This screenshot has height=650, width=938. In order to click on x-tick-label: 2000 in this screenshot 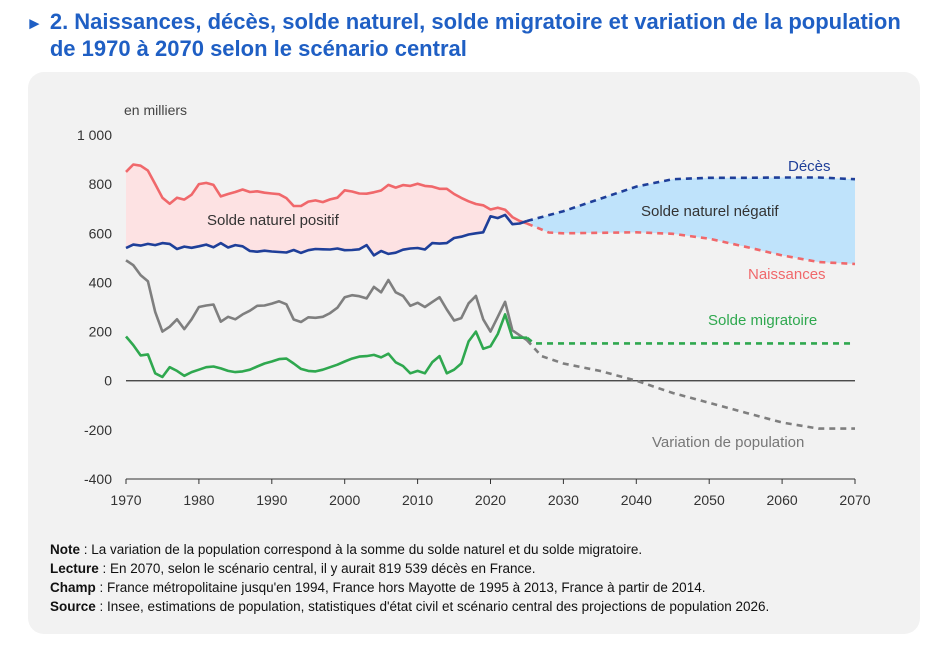, I will do `click(344, 500)`.